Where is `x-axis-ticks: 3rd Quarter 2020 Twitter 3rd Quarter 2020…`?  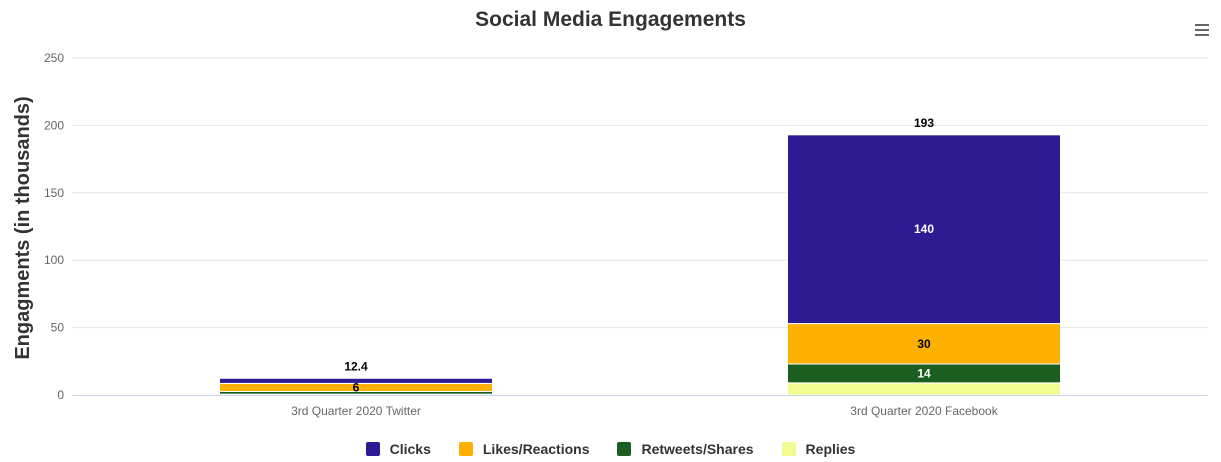
x-axis-ticks: 3rd Quarter 2020 Twitter 3rd Quarter 2020… is located at coordinates (645, 411).